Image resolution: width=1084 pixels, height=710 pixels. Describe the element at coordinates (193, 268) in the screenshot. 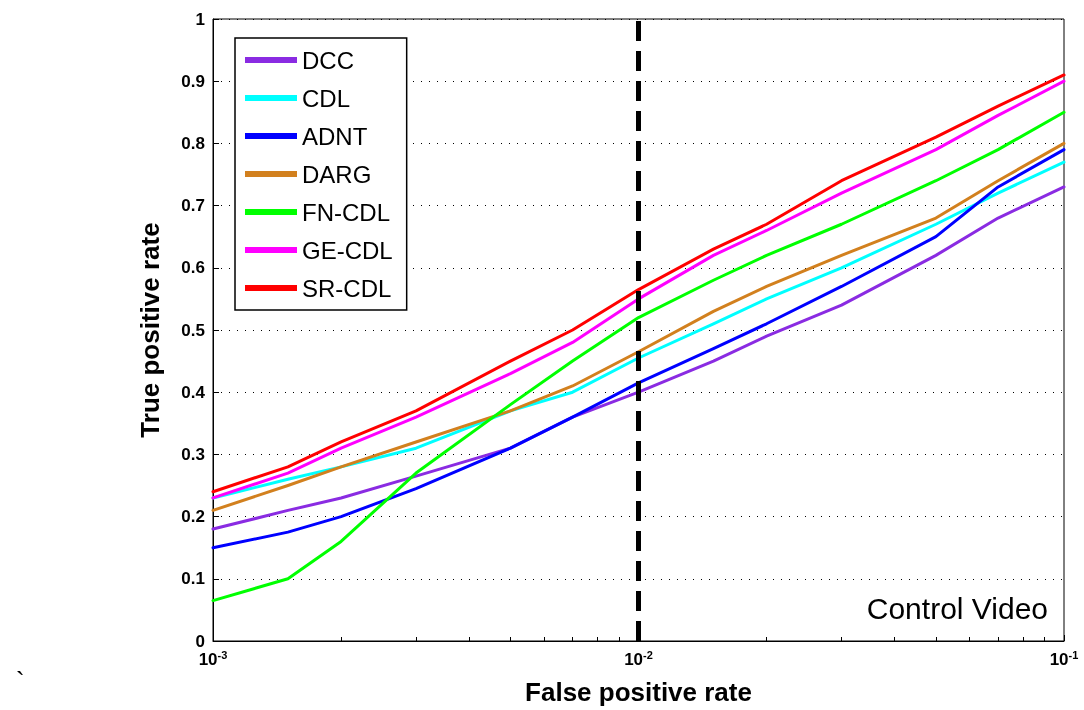

I see `y-tick-label: 0.6` at that location.